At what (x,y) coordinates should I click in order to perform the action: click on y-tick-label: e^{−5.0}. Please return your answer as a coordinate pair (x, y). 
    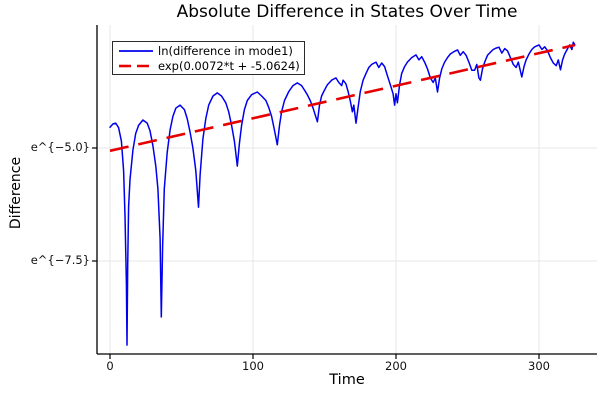
    Looking at the image, I should click on (60, 147).